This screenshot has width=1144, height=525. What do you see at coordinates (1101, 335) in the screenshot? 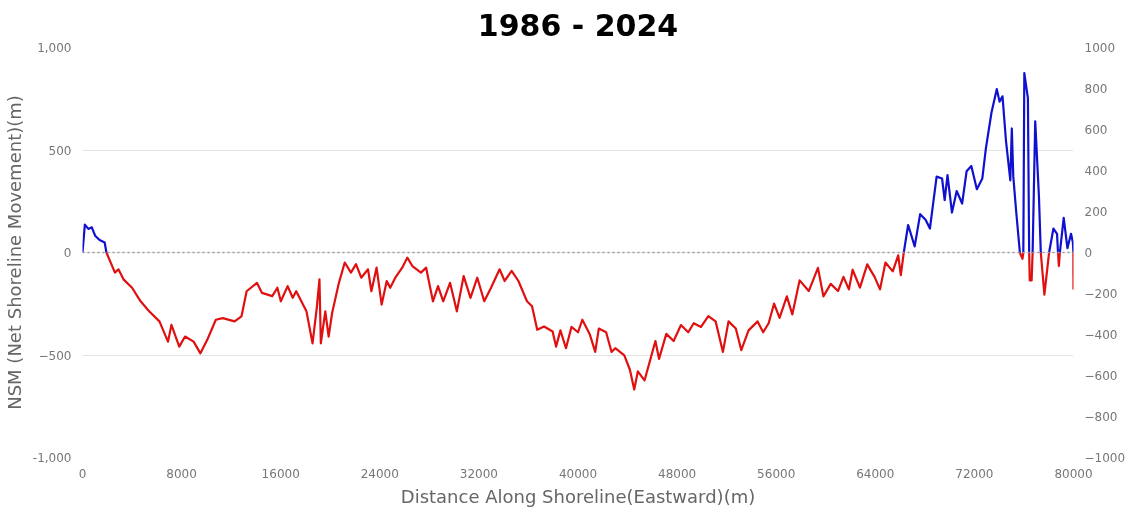
I see `y2-tick-label: −400` at bounding box center [1101, 335].